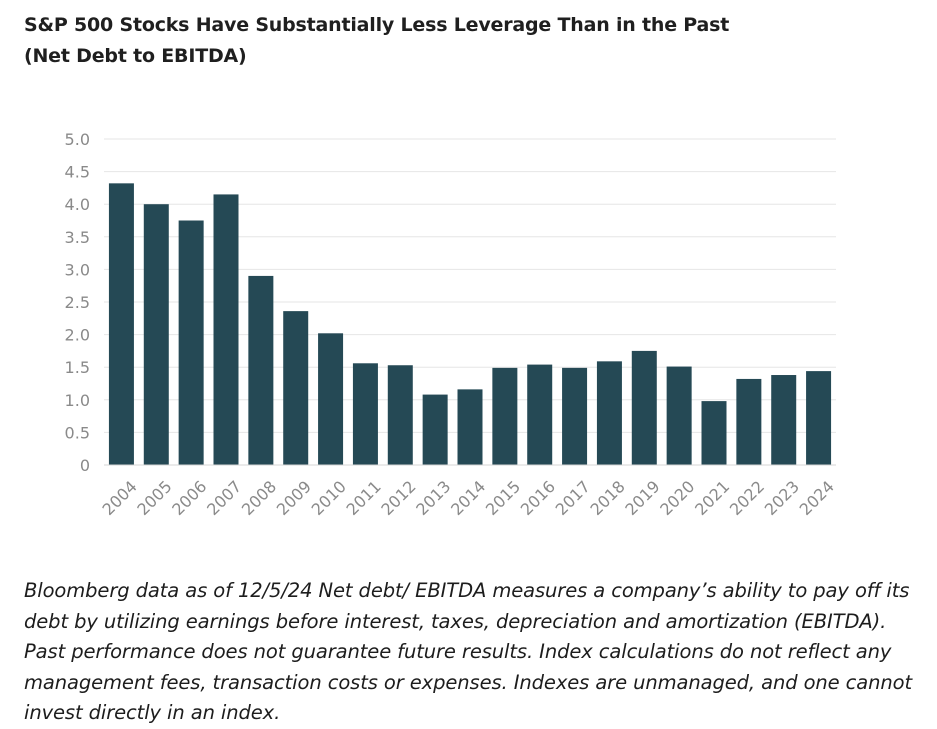  I want to click on bar-2008, so click(261, 370).